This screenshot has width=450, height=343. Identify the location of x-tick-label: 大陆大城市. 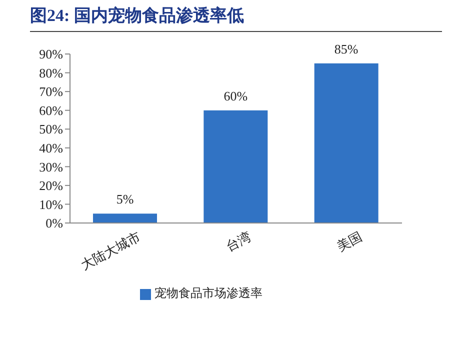
(110, 250).